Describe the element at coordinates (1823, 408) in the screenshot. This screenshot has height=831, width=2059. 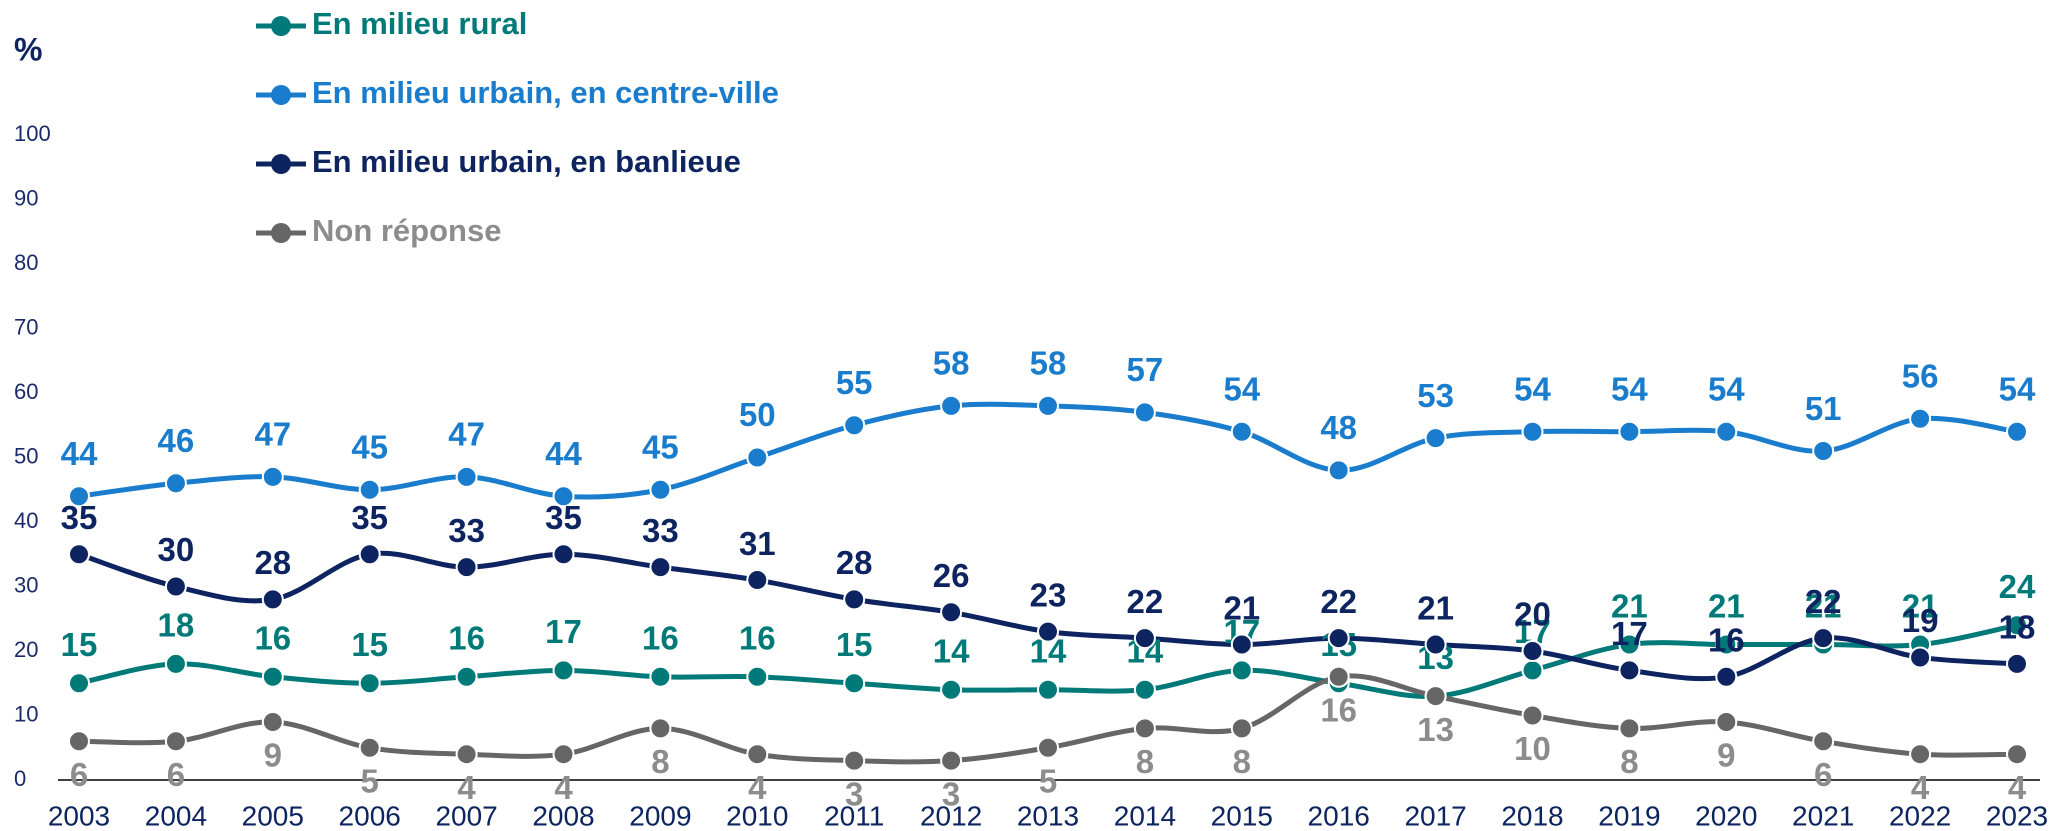
I see `data-label: 51` at that location.